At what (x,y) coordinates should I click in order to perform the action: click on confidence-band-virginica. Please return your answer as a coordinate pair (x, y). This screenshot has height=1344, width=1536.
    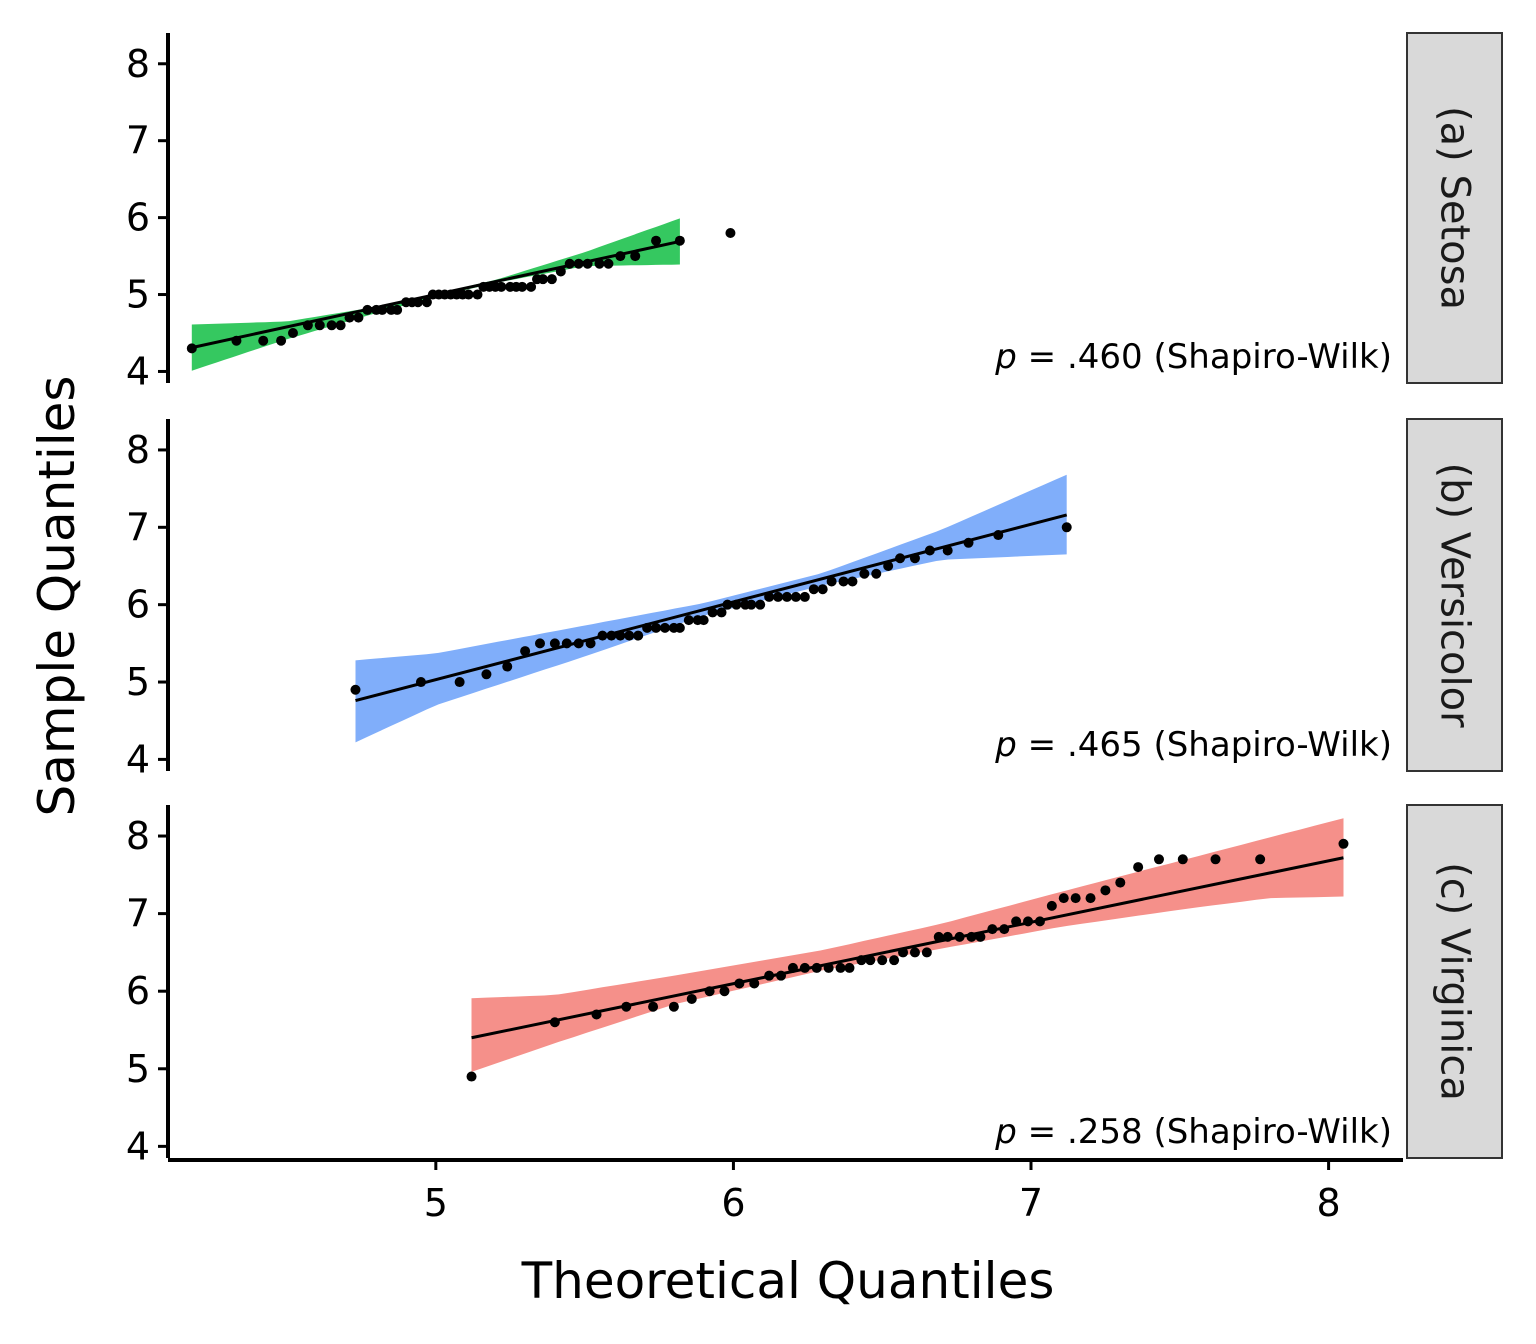
    Looking at the image, I should click on (907, 945).